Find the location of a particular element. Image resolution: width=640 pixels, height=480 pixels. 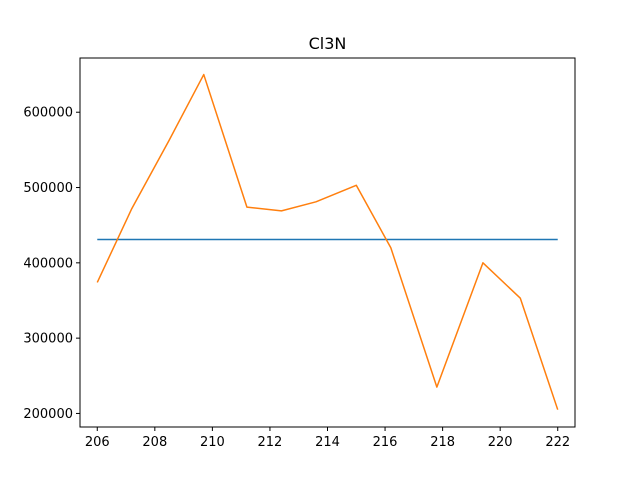

y-axis: 200000 300000 400000 500000 600000 is located at coordinates (51, 264).